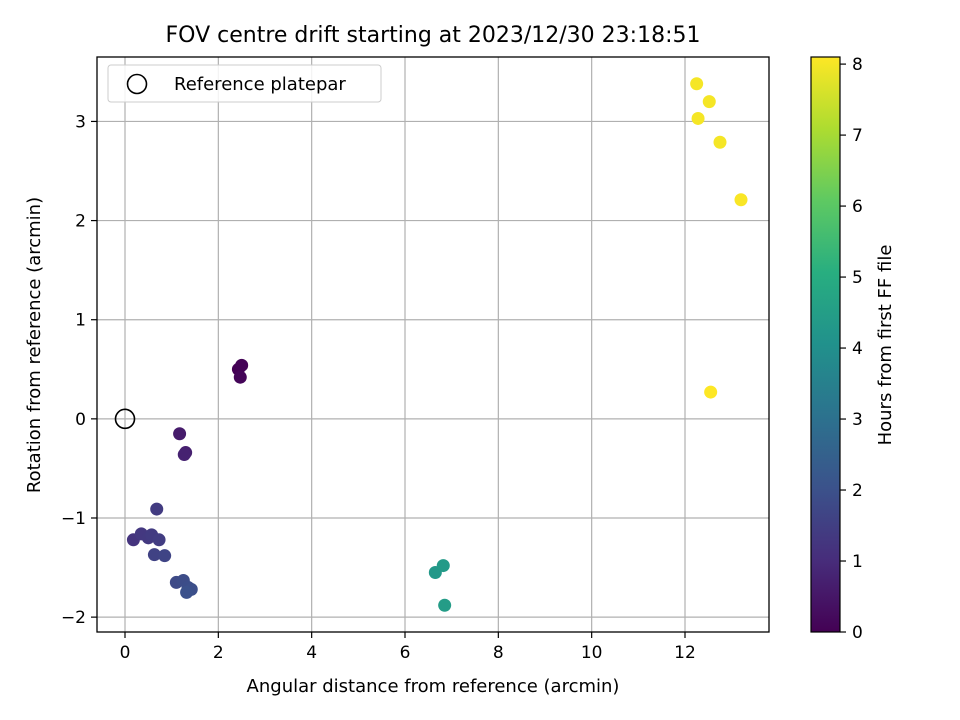  I want to click on x-tick-label: 8, so click(498, 653).